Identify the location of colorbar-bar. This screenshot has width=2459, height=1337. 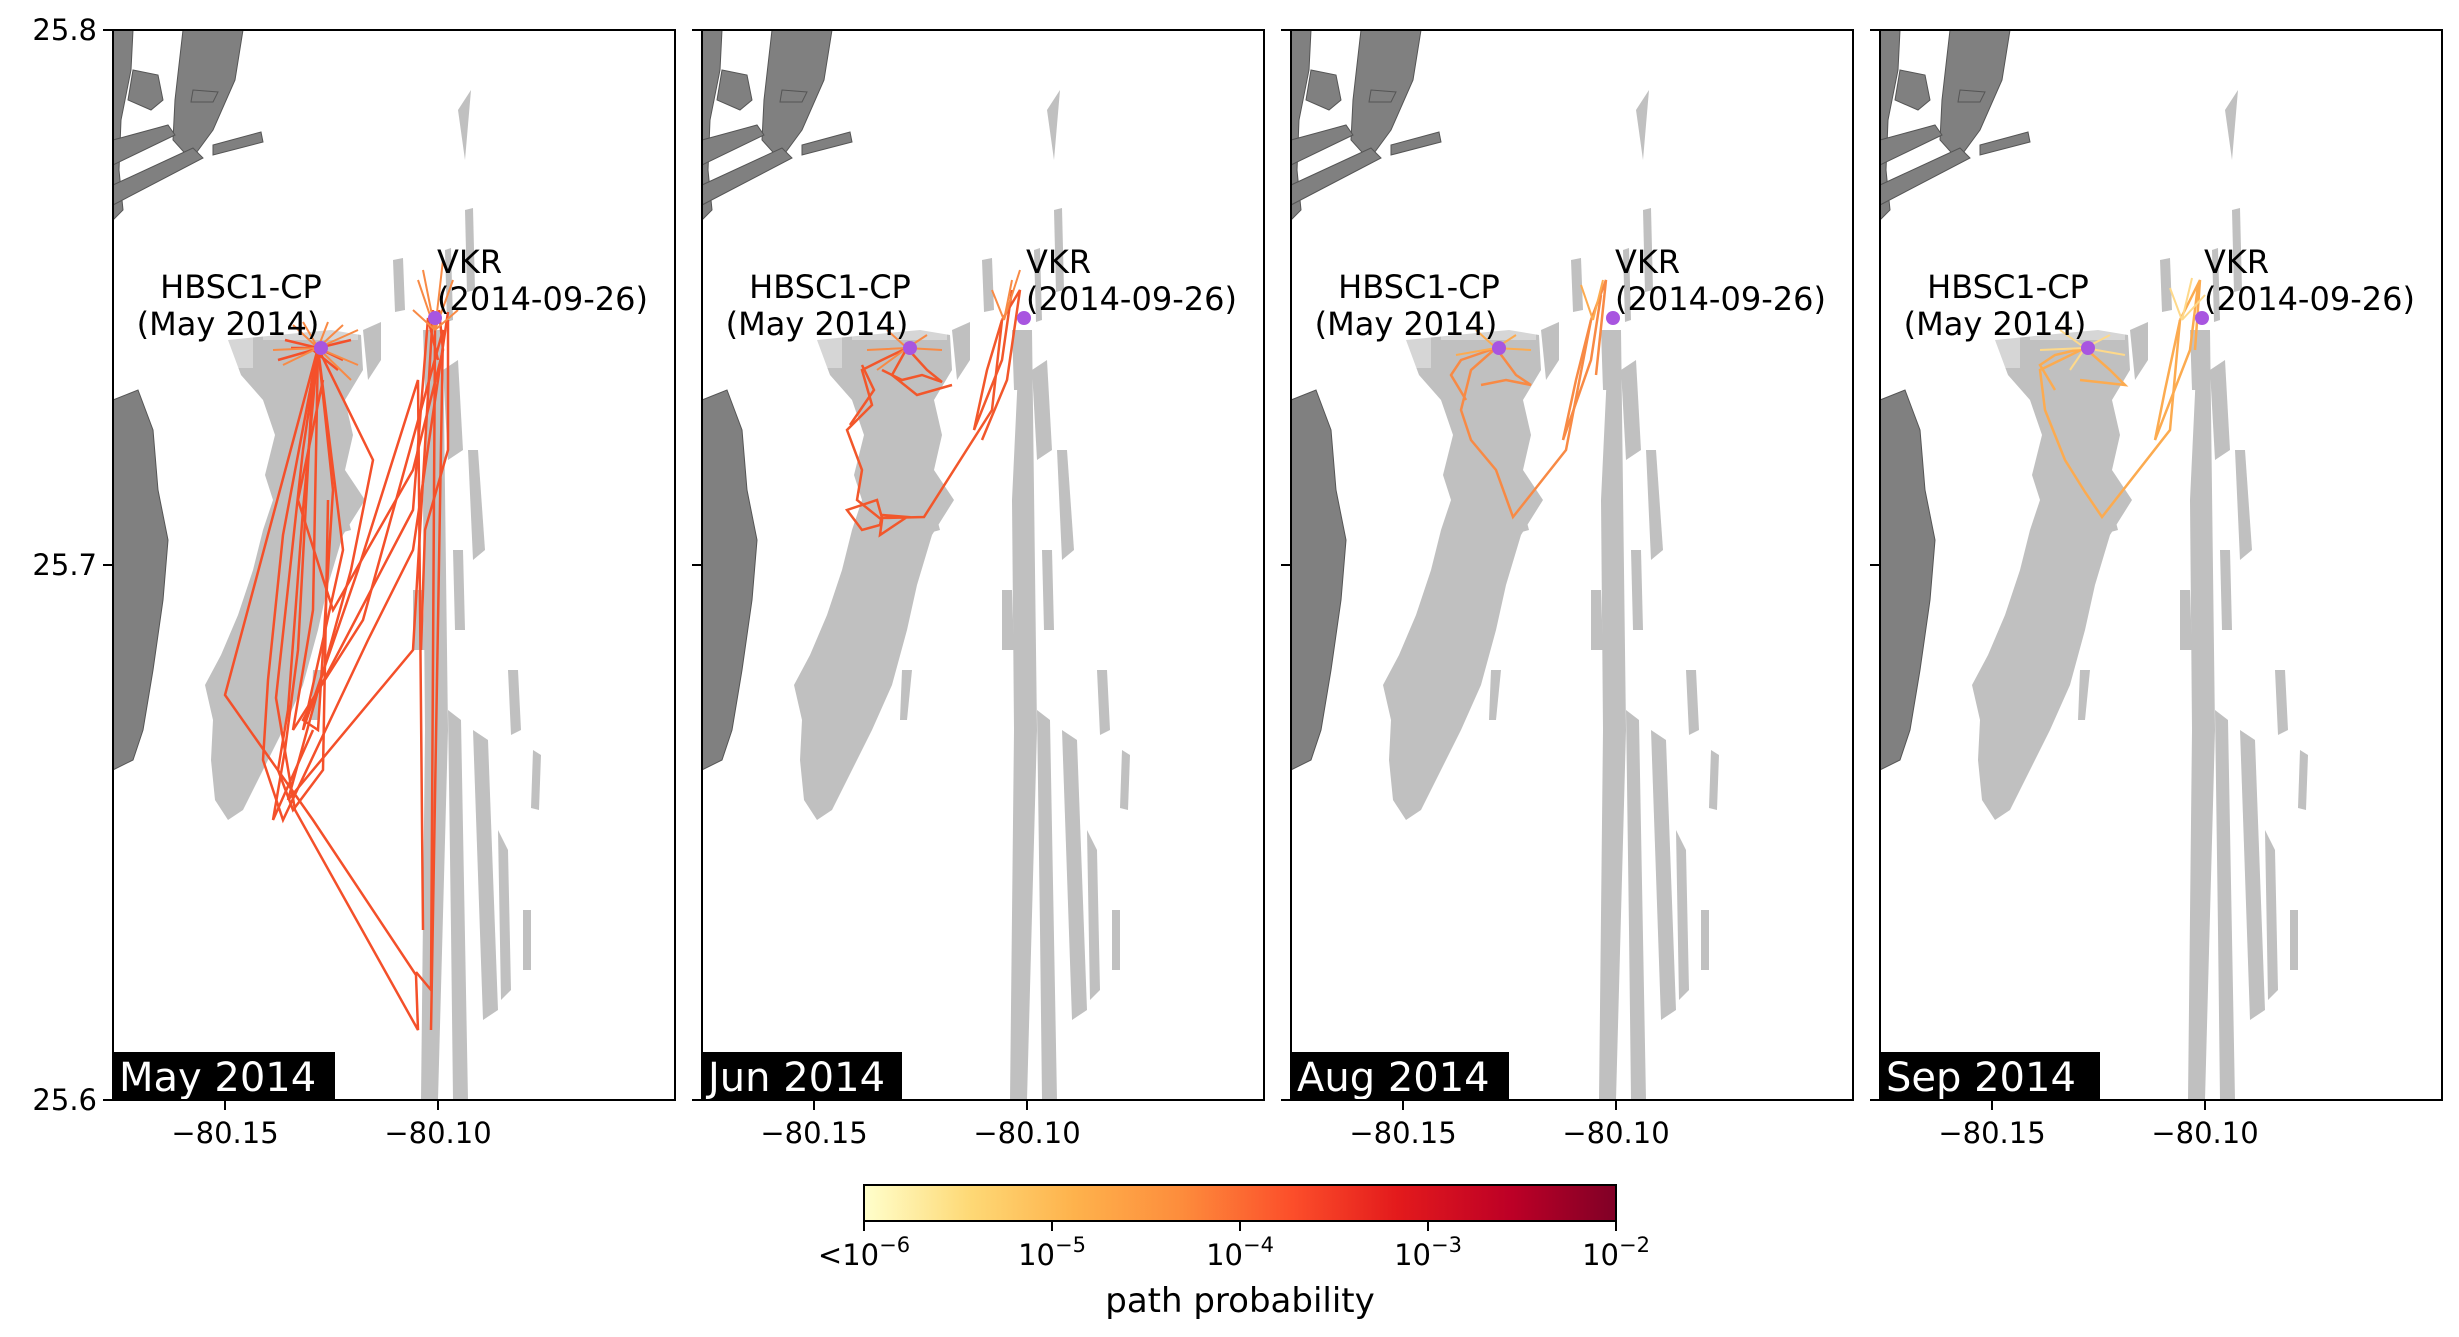
(1240, 1203).